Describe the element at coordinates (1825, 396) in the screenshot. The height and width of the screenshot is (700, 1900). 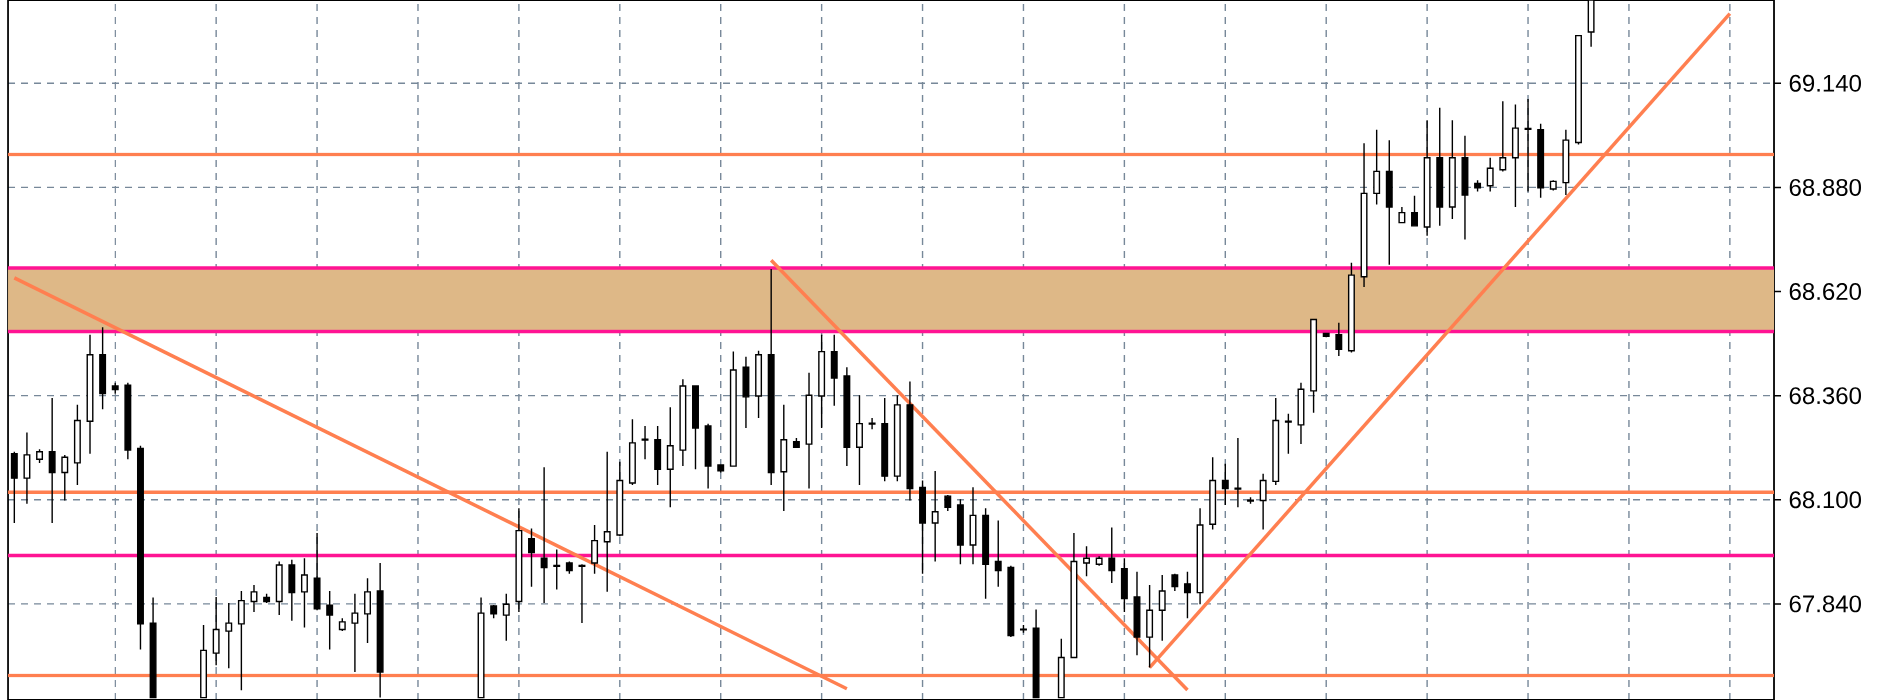
I see `y-tick-label: 68.360` at that location.